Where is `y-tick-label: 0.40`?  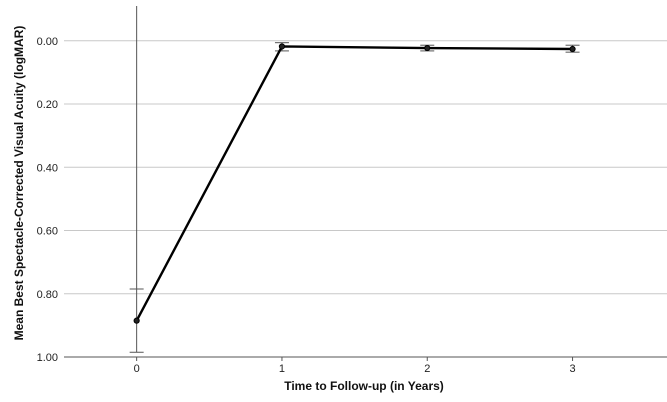 y-tick-label: 0.40 is located at coordinates (47, 168).